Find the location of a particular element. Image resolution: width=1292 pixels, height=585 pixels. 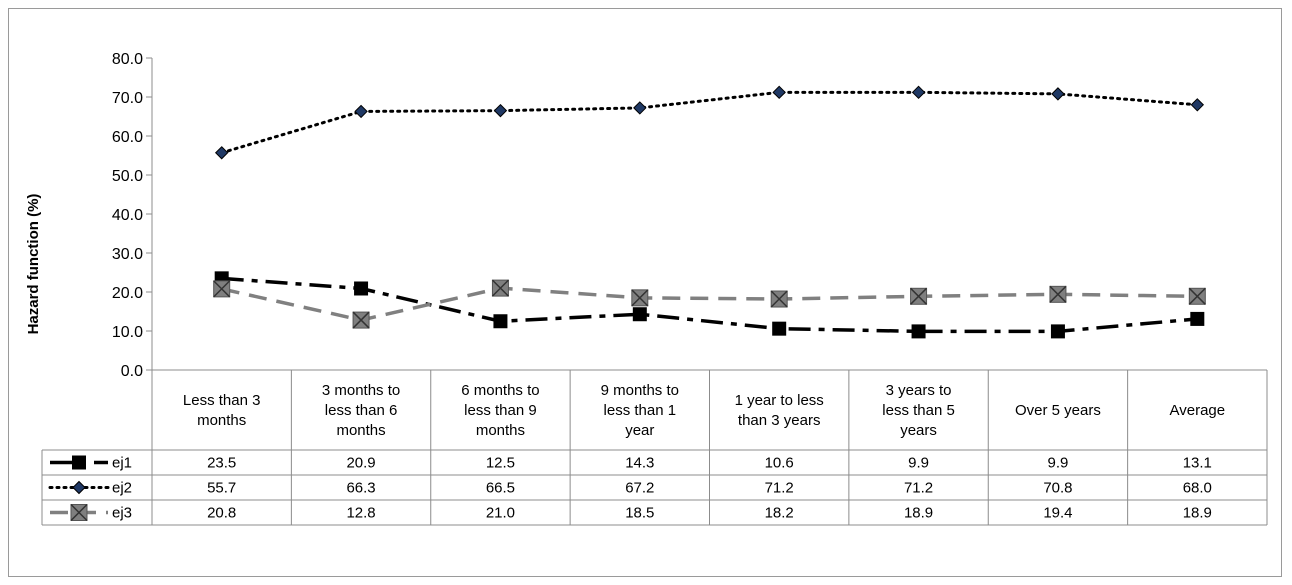

y-axis: 0.0 10.0 20.0 30.0 40.0 50.0 60.0 70.0 80.0 is located at coordinates (132, 215).